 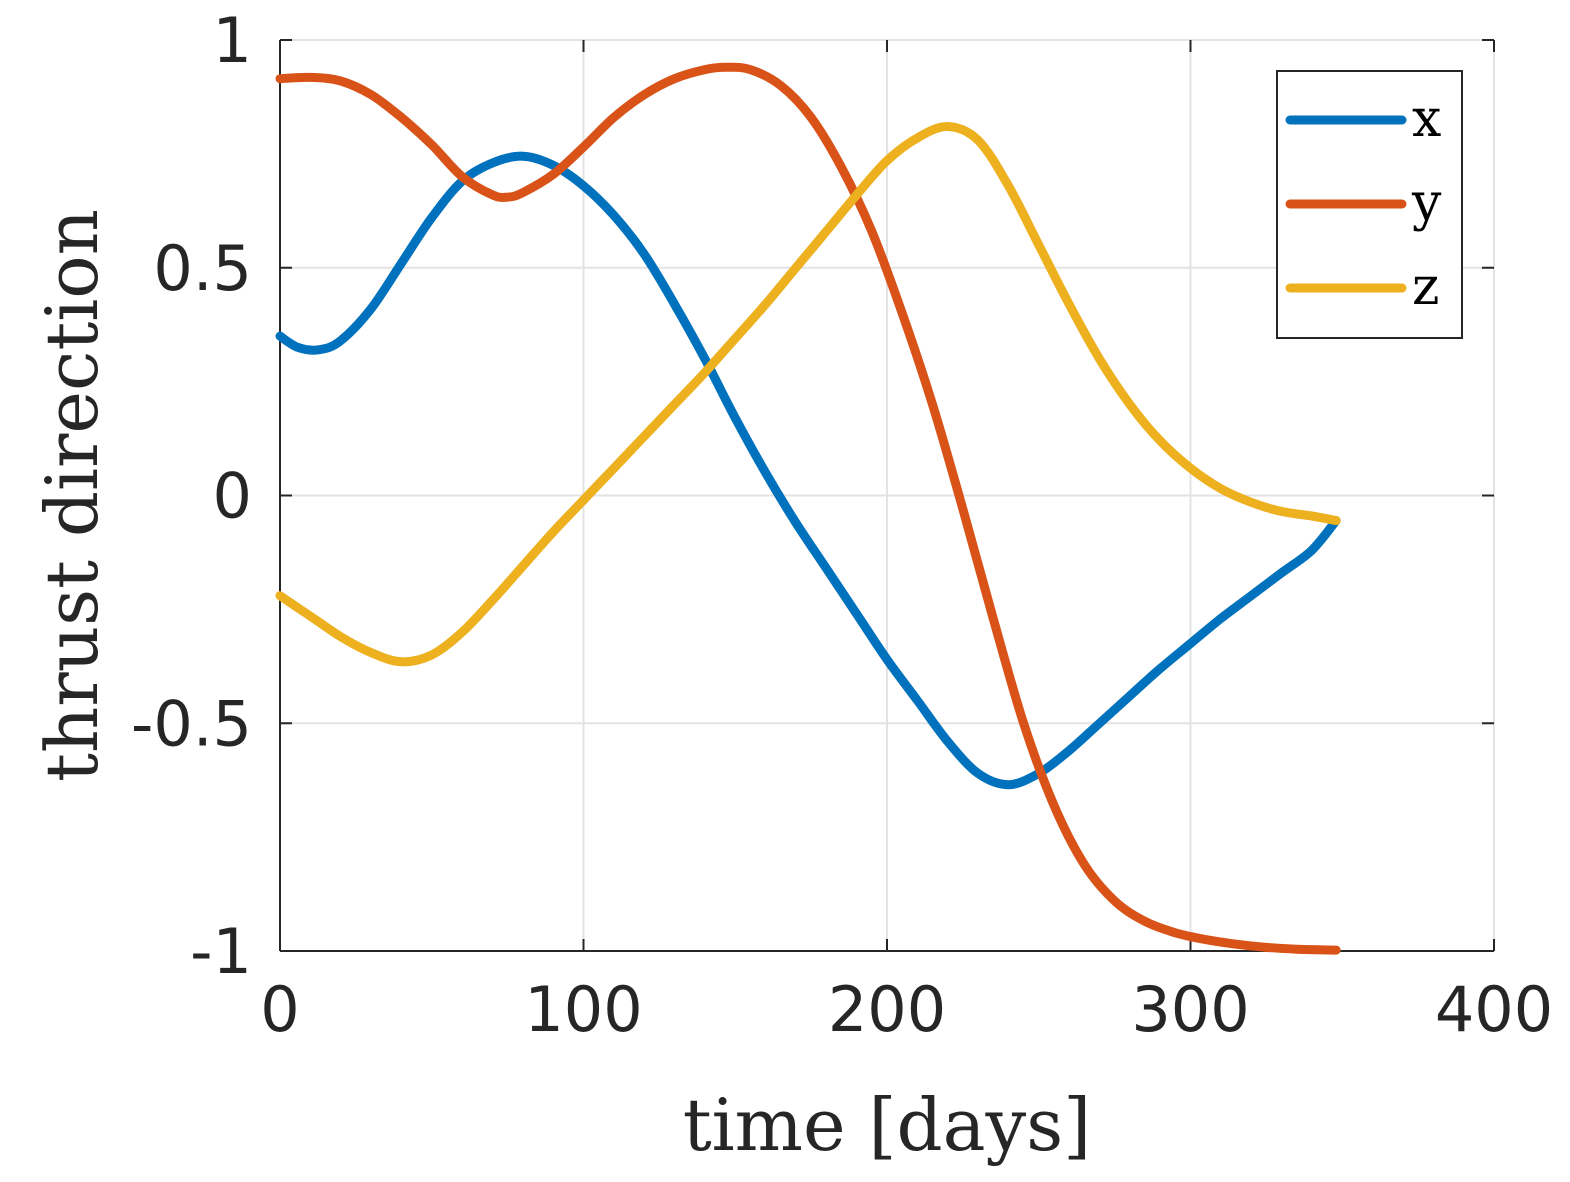 What do you see at coordinates (191, 723) in the screenshot?
I see `y-tick-label: -0.5` at bounding box center [191, 723].